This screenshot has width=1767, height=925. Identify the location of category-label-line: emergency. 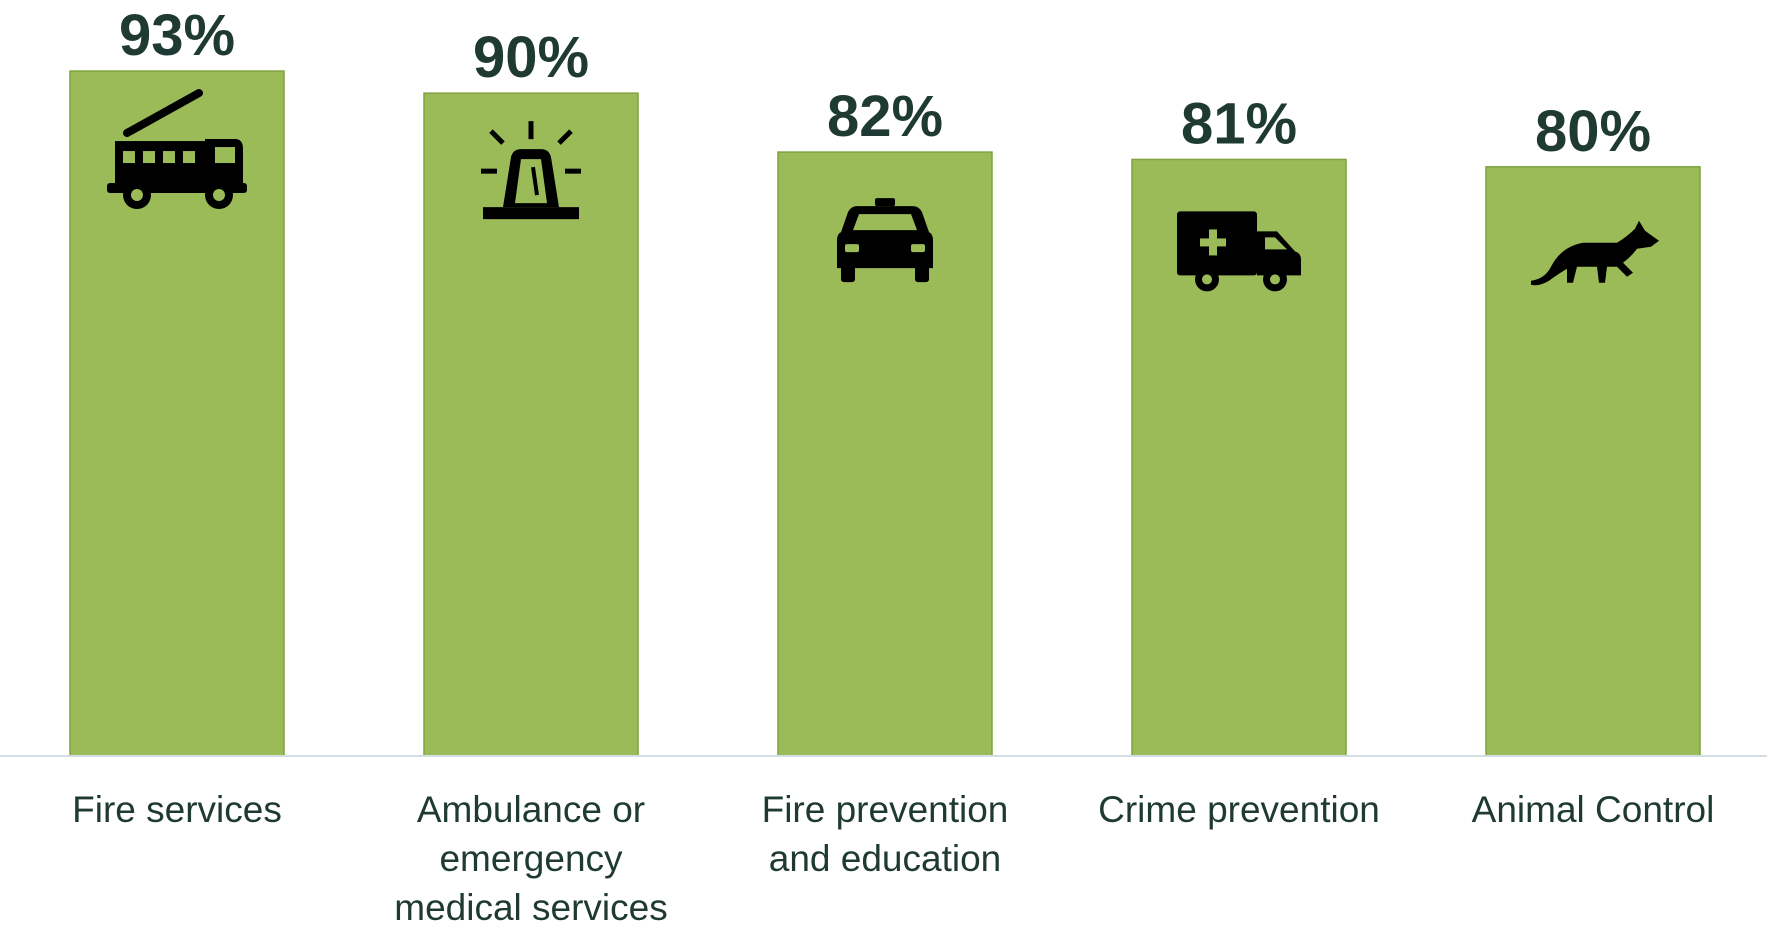
(531, 858).